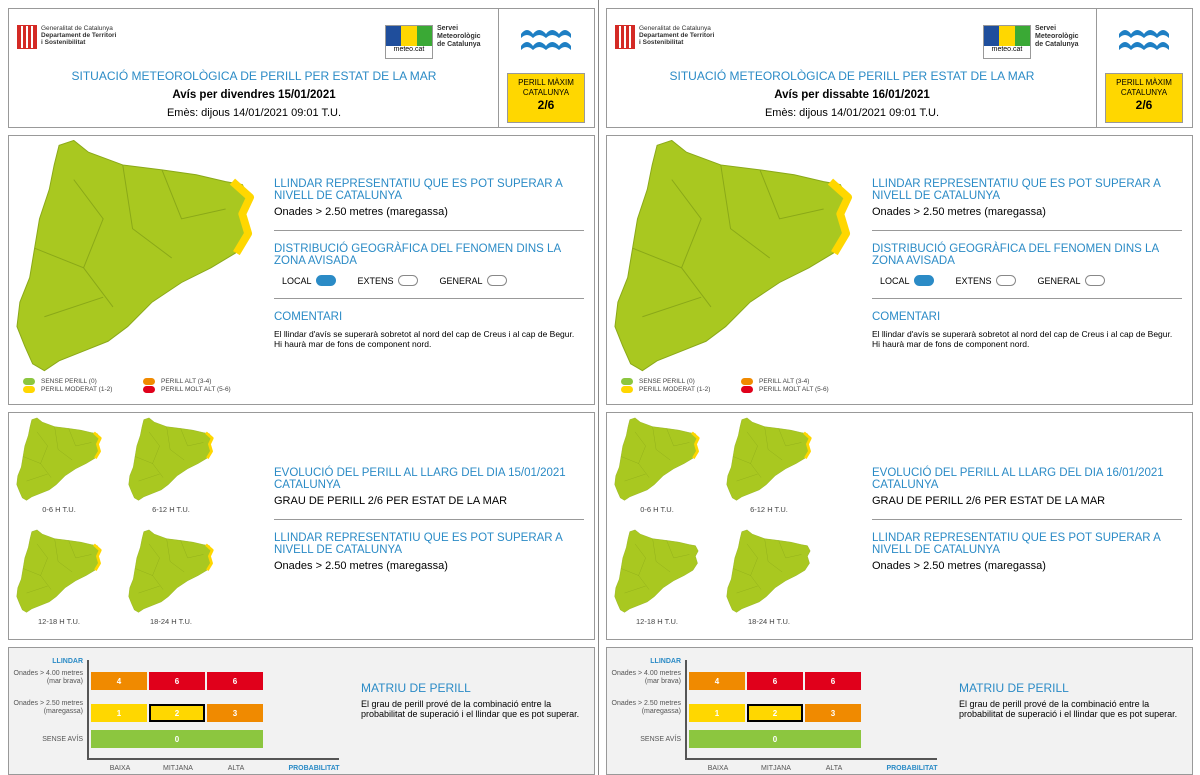  I want to click on matrix-x-axis, so click(811, 759).